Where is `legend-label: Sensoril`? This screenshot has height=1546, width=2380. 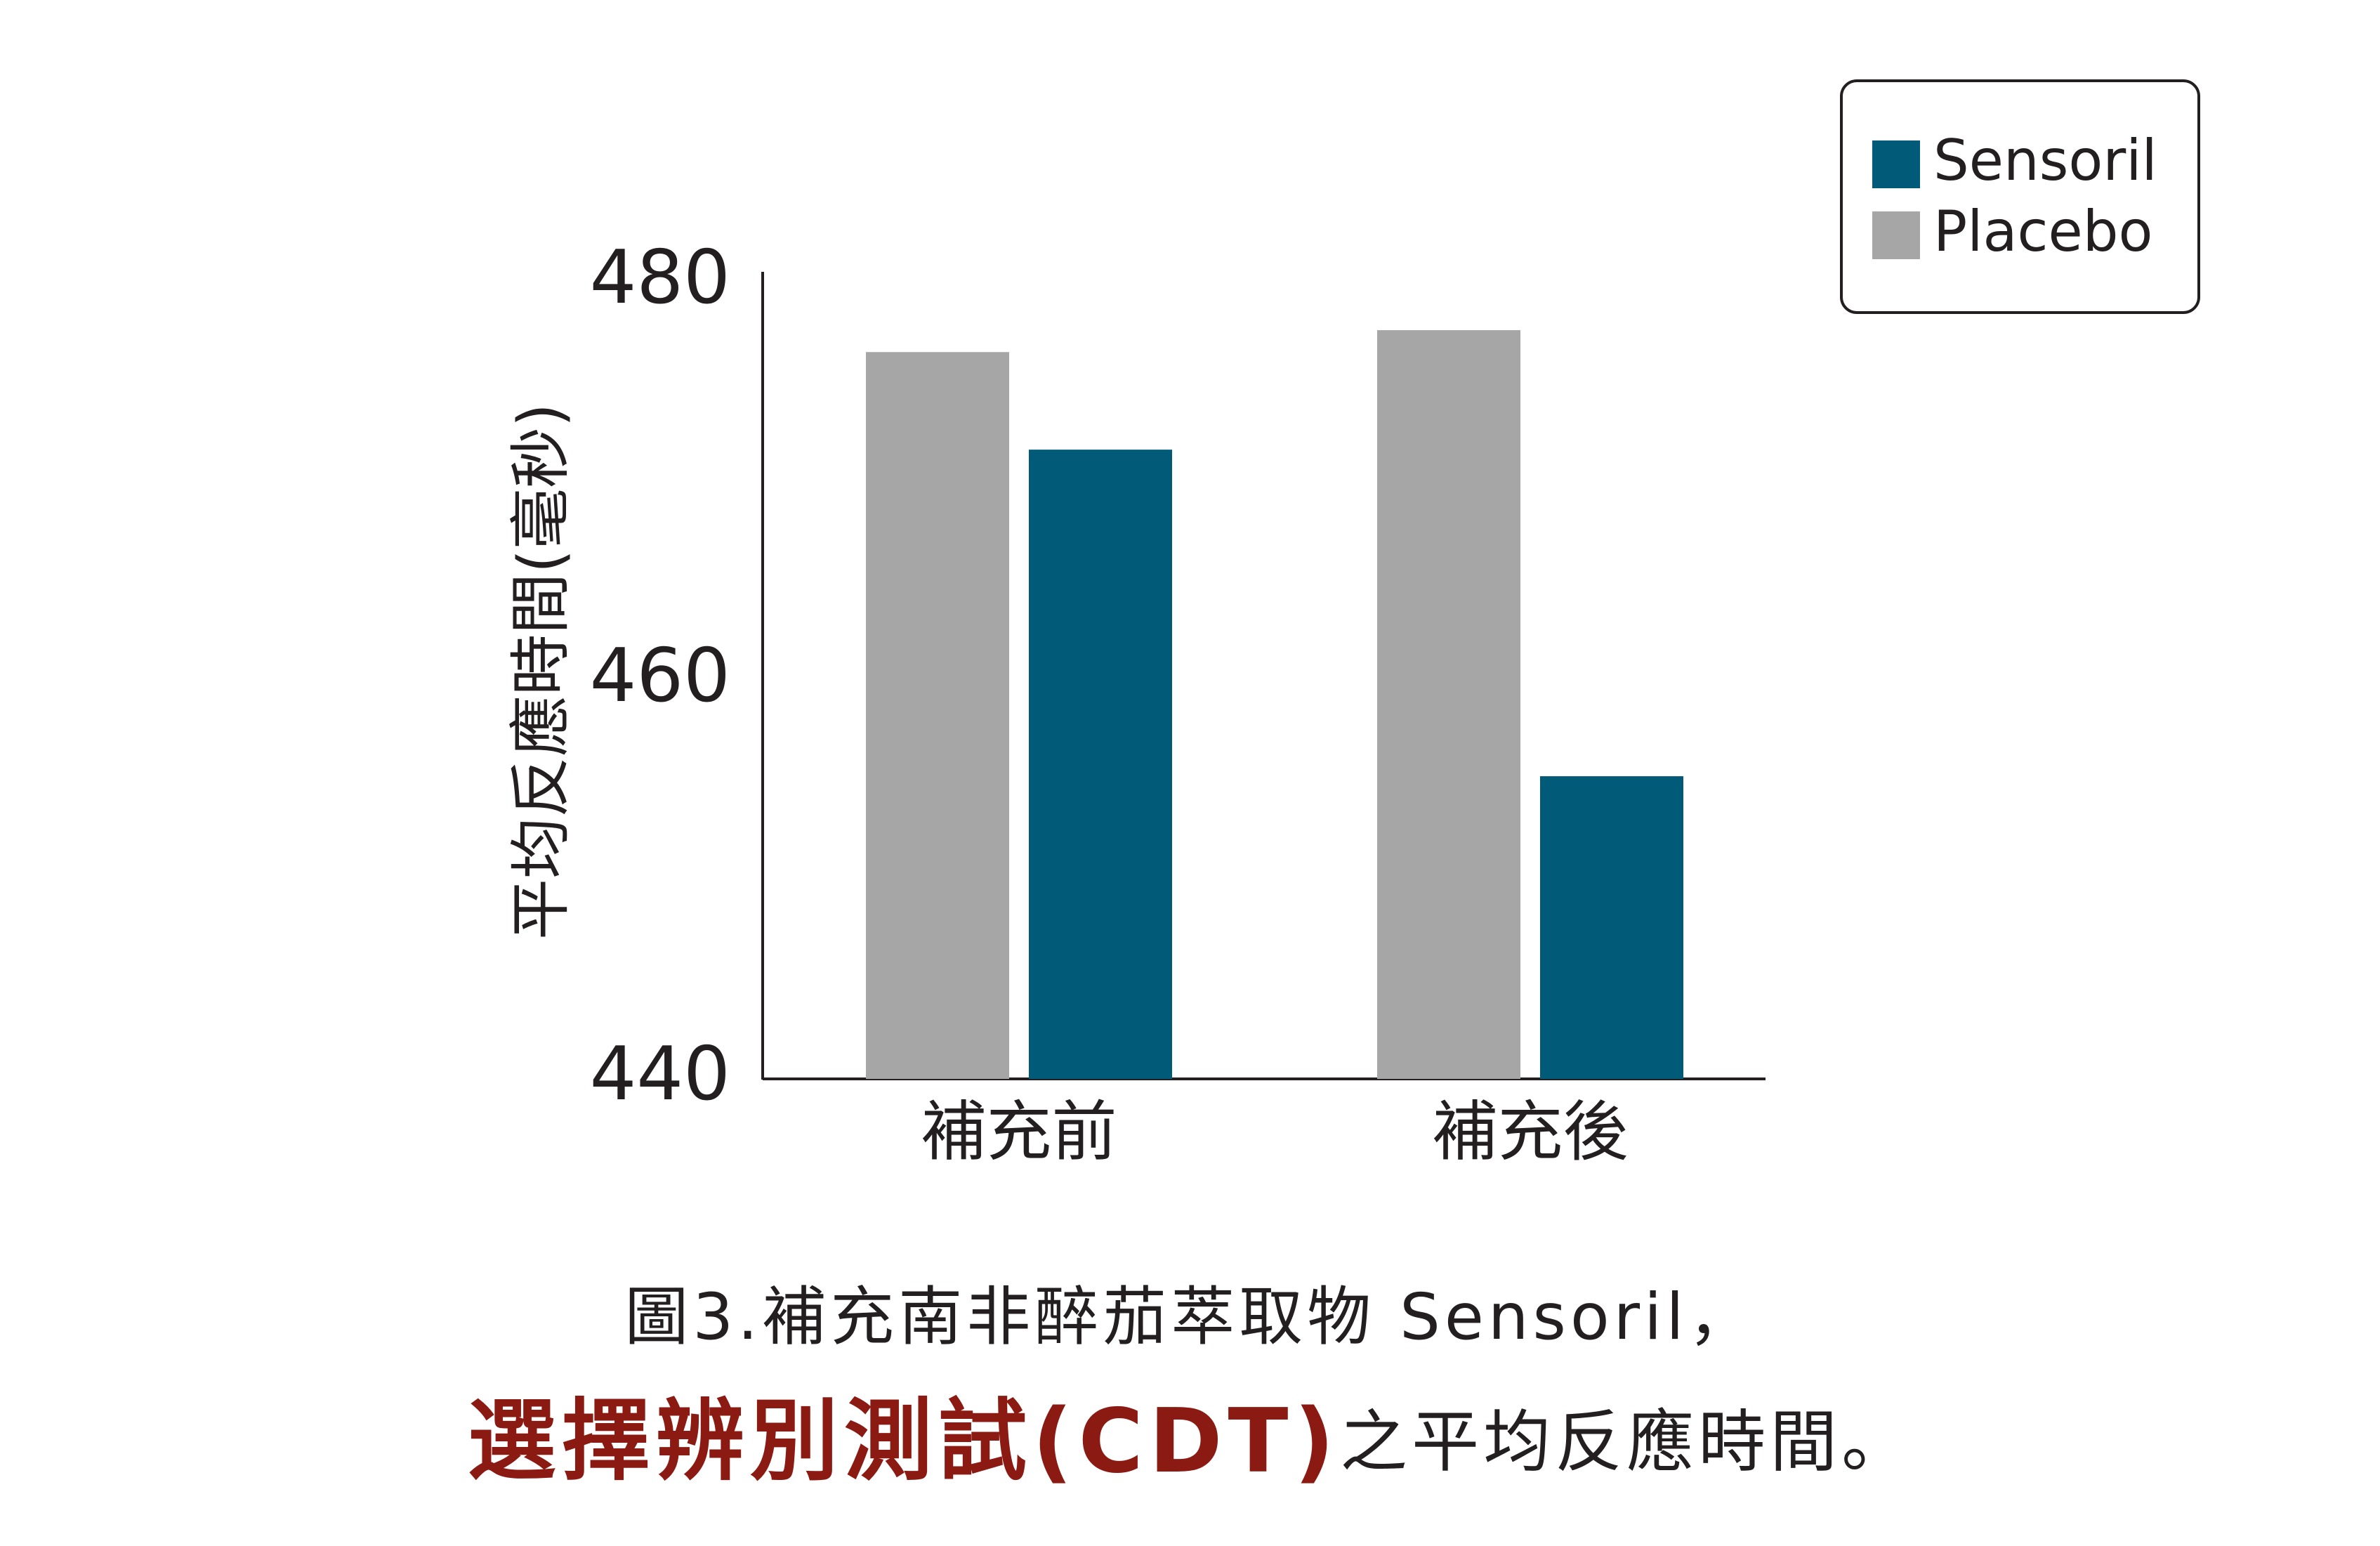 legend-label: Sensoril is located at coordinates (2045, 161).